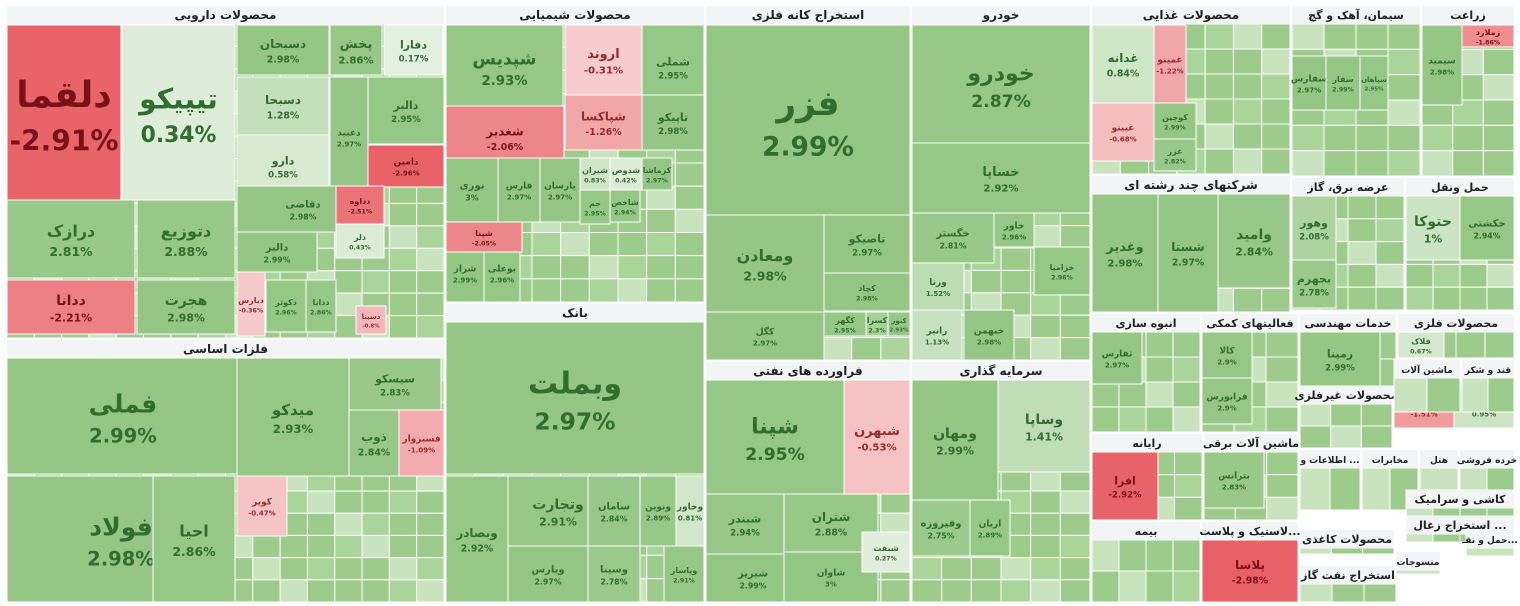 The image size is (1520, 606). Describe the element at coordinates (867, 244) in the screenshot. I see `tile-metal-2: تاصیکو 2.97%` at that location.